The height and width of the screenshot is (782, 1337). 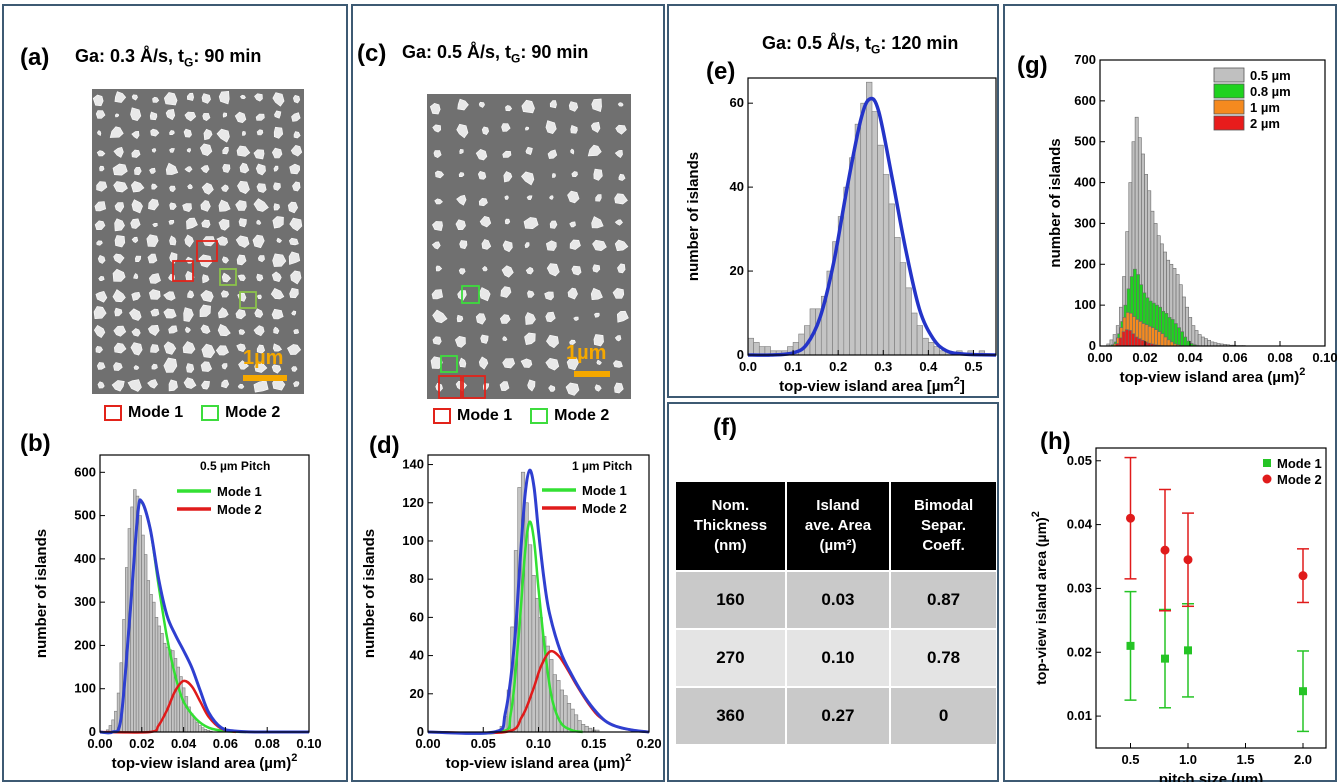 I want to click on y-tick-label: 600, so click(x=85, y=471).